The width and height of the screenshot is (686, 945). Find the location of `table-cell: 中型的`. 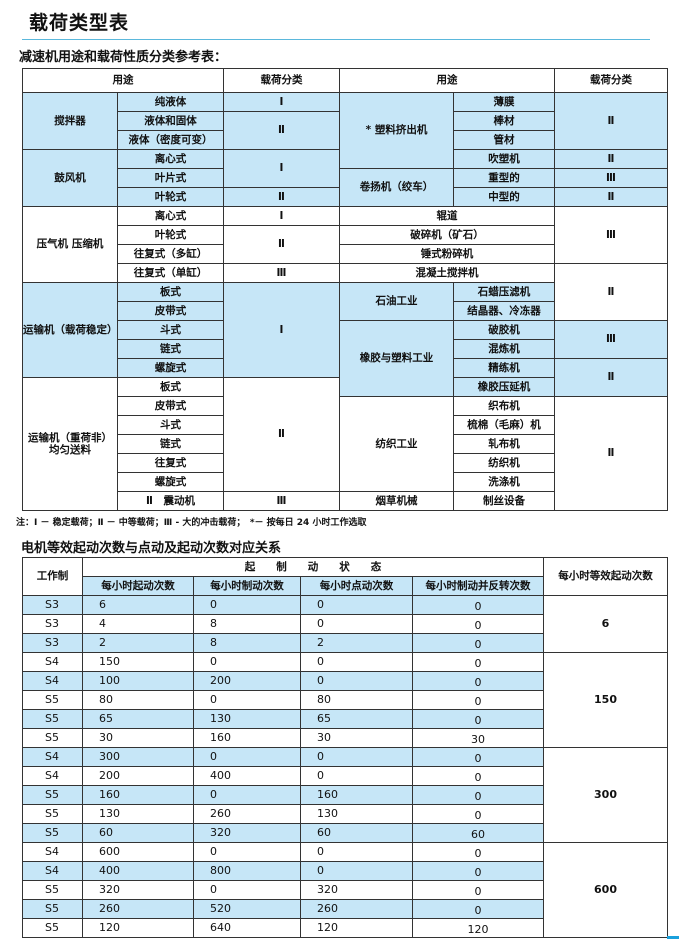

table-cell: 中型的 is located at coordinates (504, 197).